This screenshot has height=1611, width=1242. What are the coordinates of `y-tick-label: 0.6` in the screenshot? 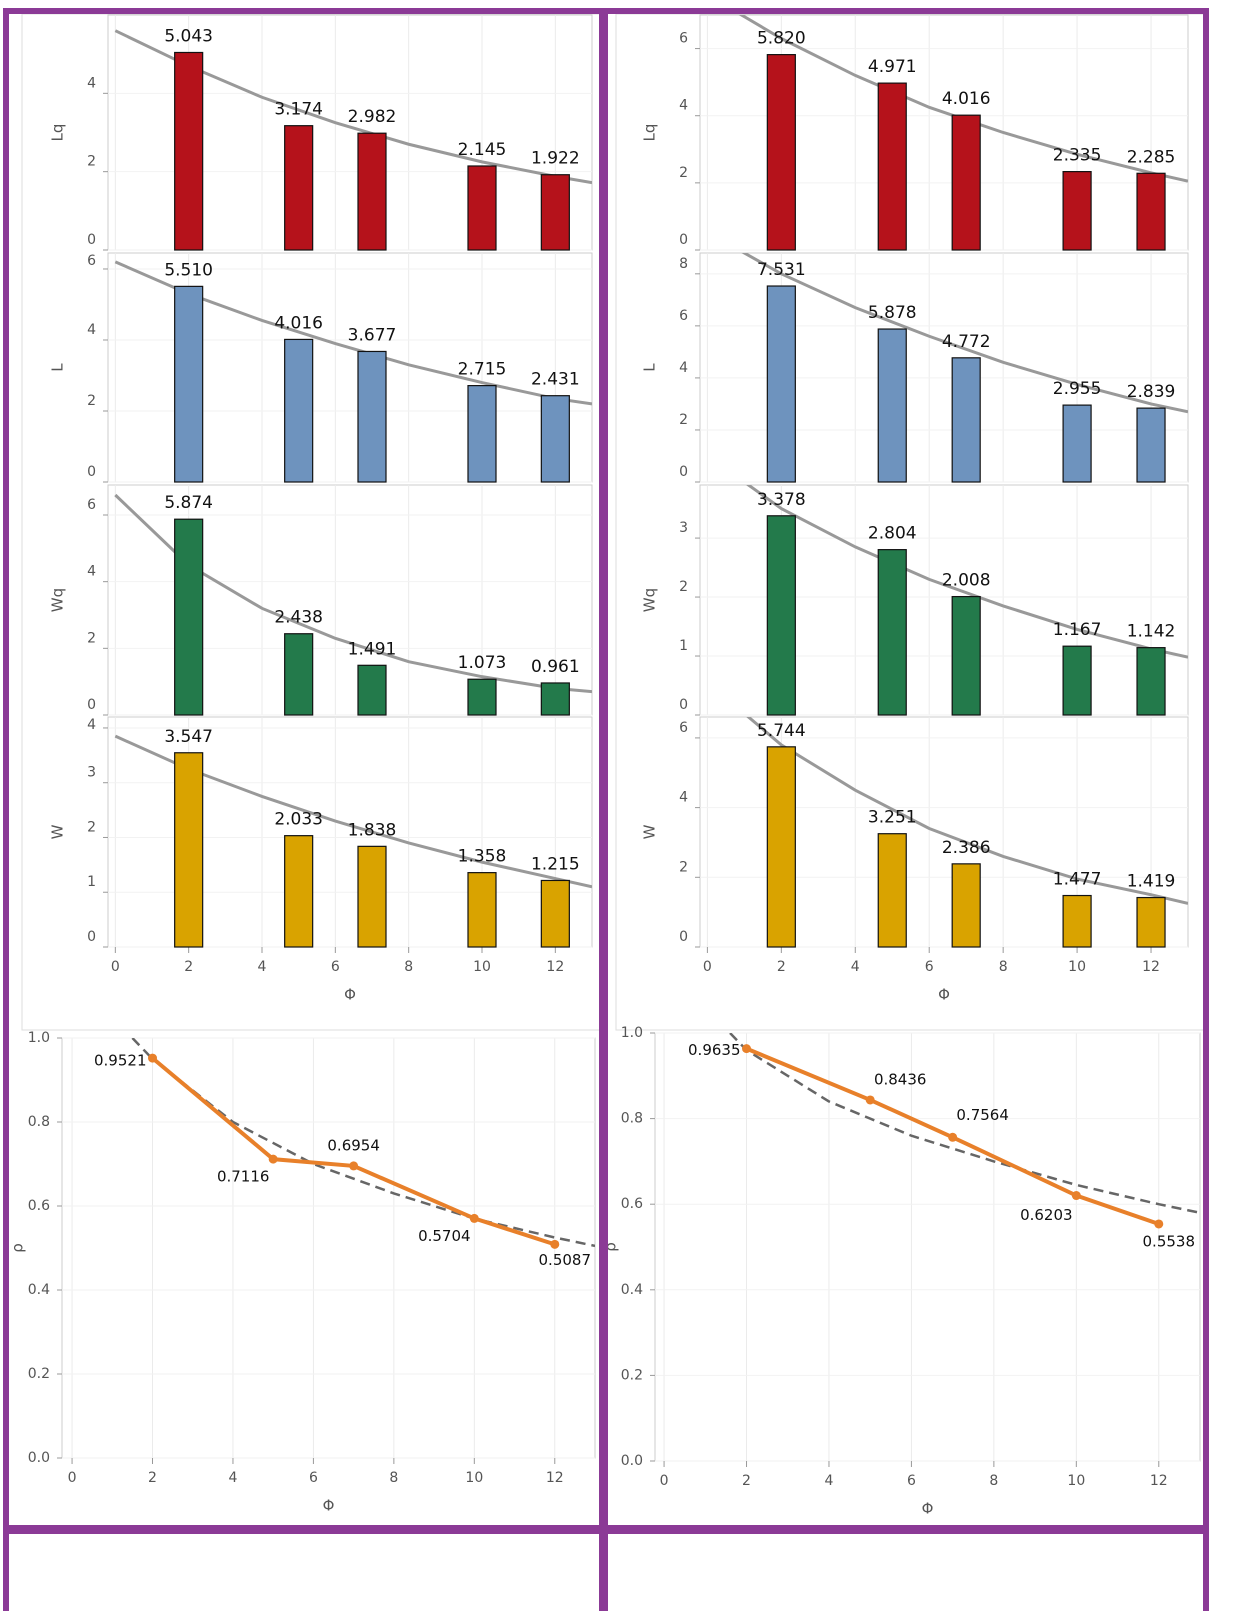 It's located at (632, 1204).